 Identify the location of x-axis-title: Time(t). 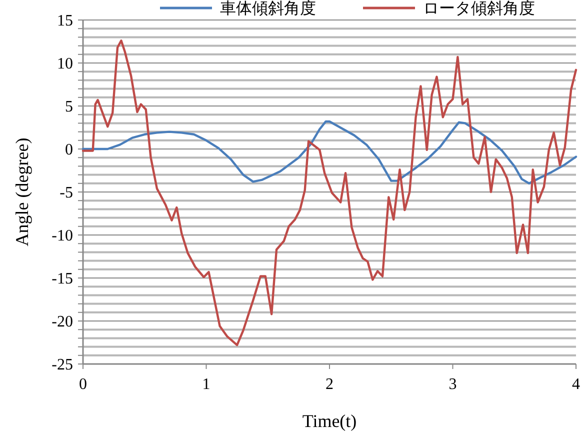
(329, 421).